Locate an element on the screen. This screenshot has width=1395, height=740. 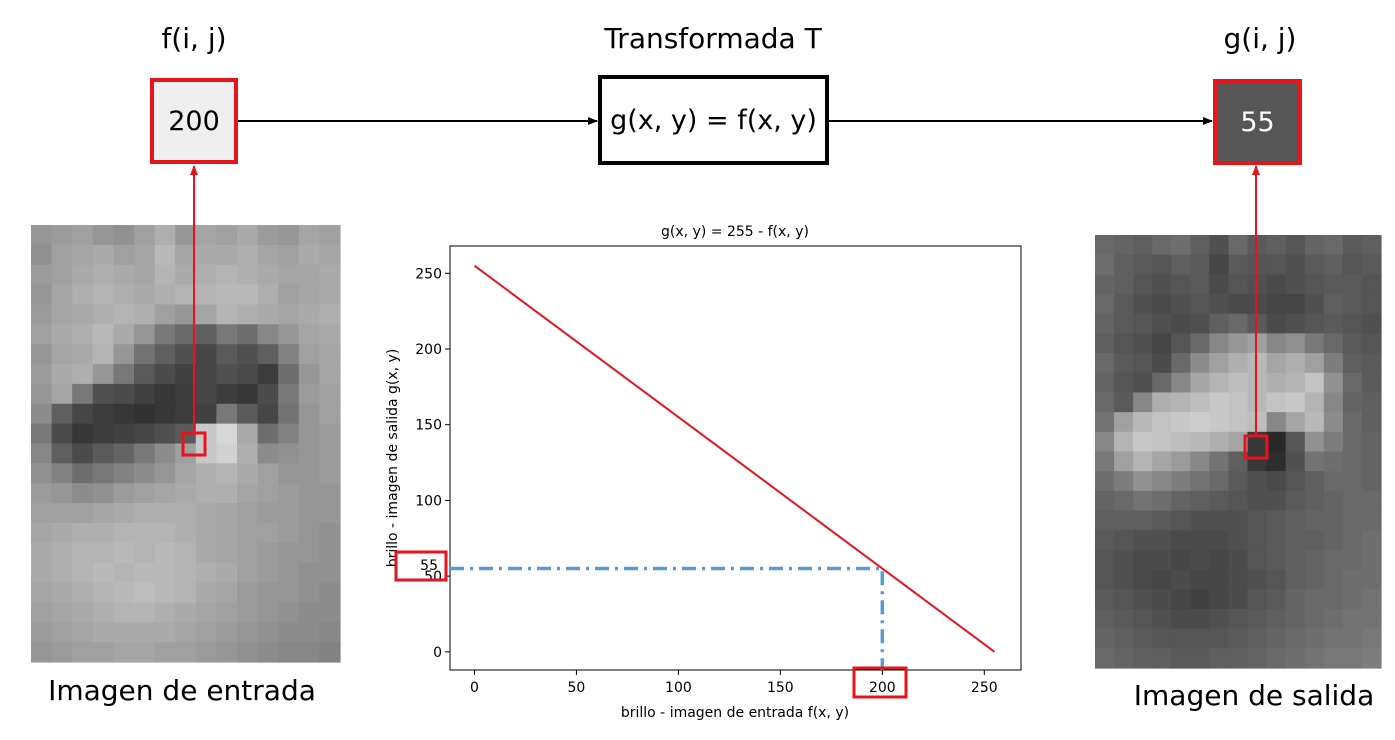
chart-y-tick-label-highlight: 55 is located at coordinates (429, 566).